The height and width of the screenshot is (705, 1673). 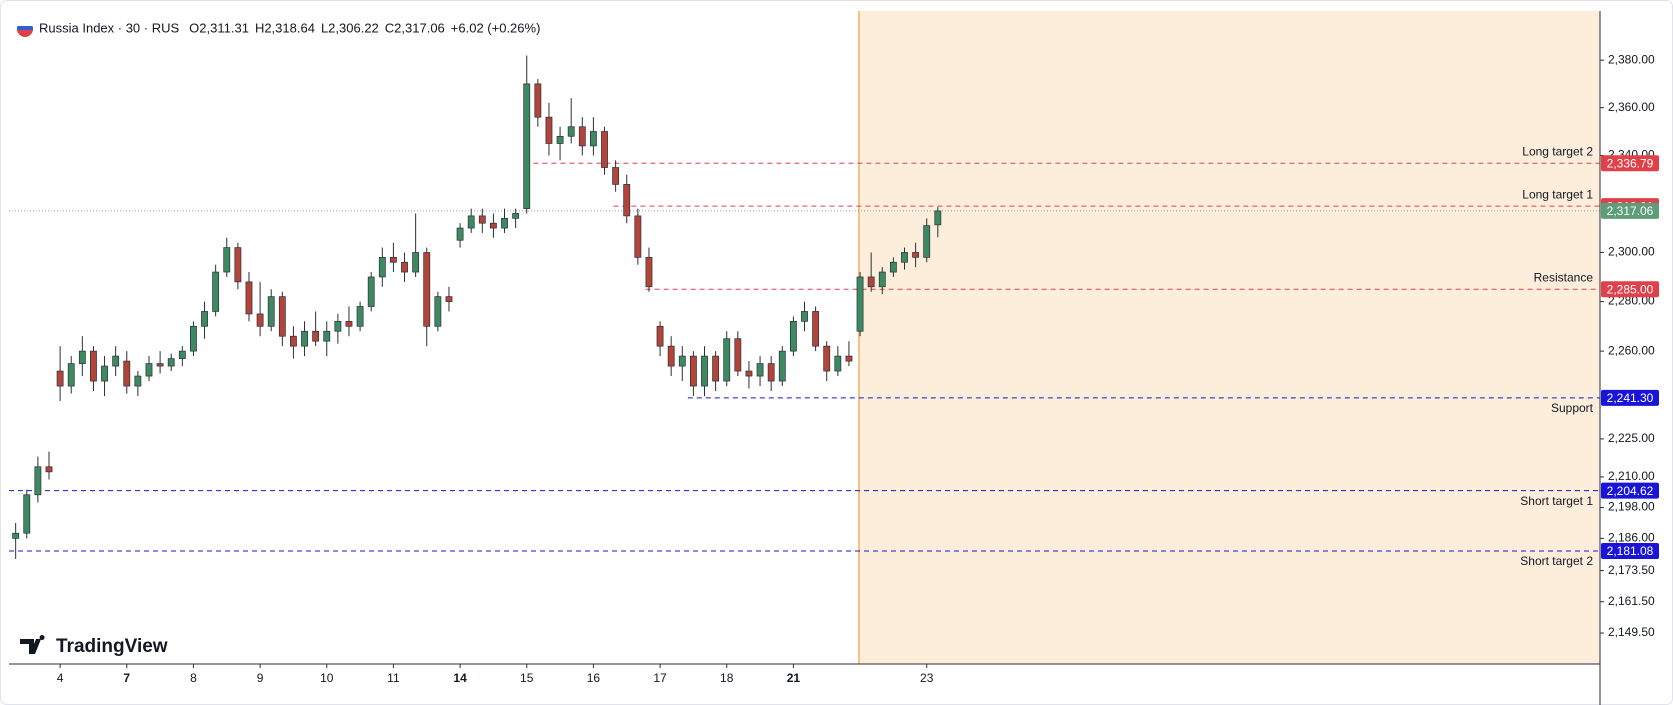 What do you see at coordinates (794, 678) in the screenshot?
I see `x-tick-label: 21` at bounding box center [794, 678].